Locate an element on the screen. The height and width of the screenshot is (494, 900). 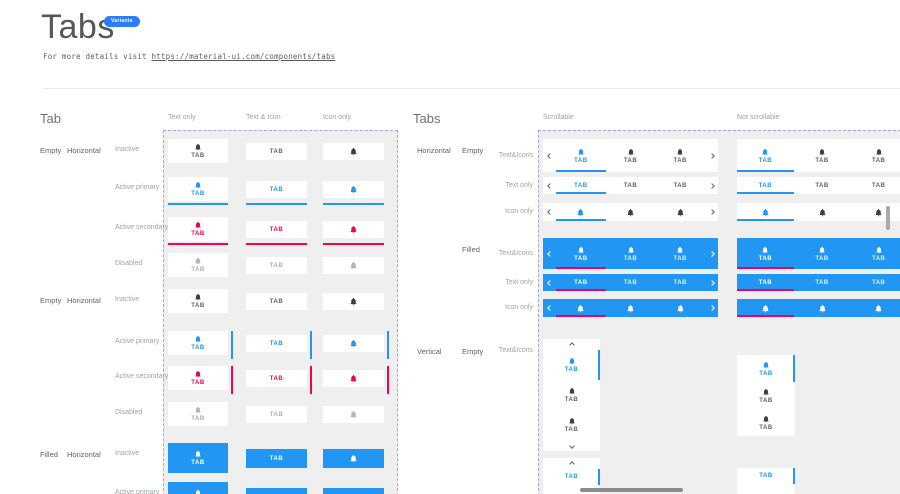
vertical-scrollbar is located at coordinates (888, 218).